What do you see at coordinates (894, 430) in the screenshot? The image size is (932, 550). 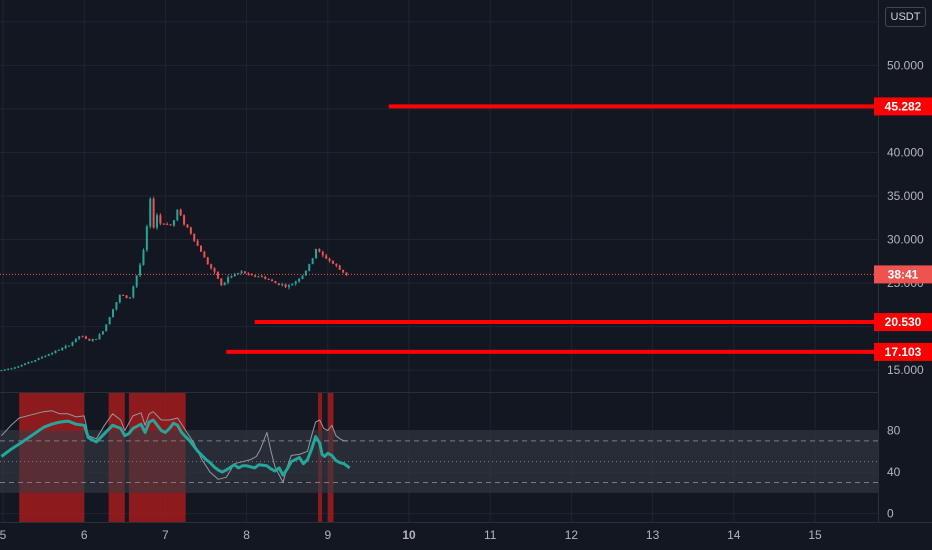 I see `indicator-tick-label: 80` at bounding box center [894, 430].